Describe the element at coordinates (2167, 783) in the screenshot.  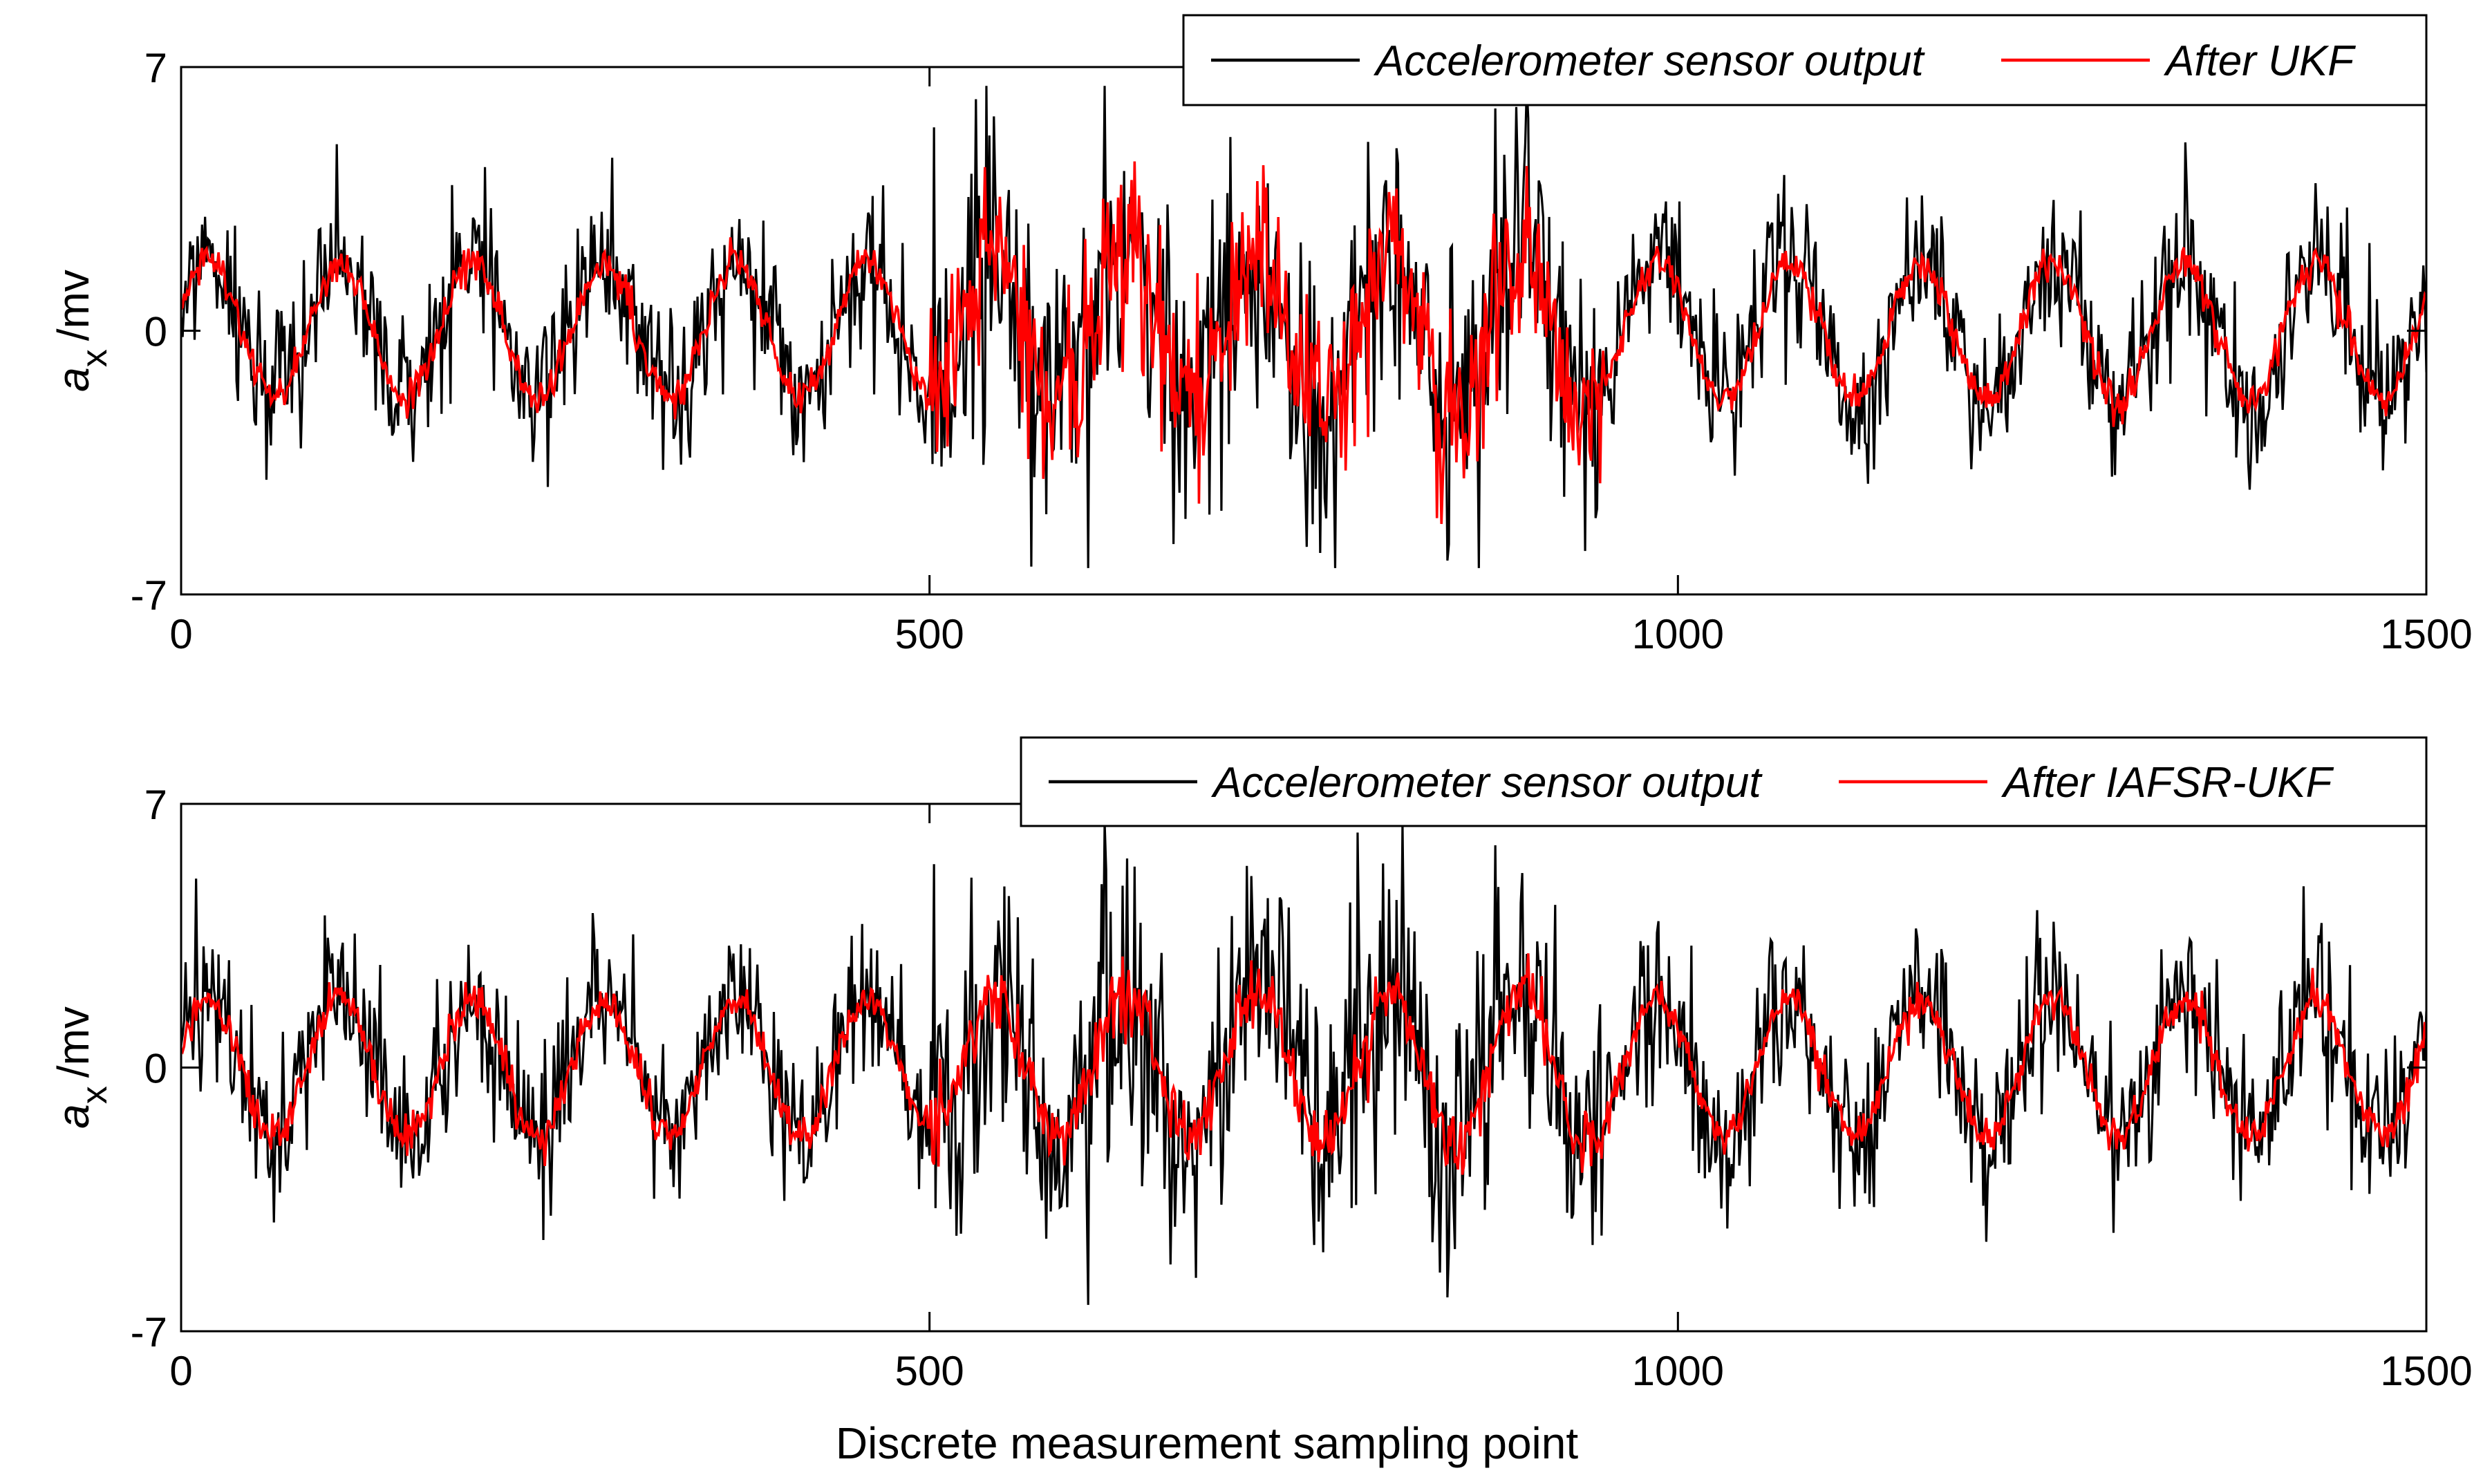
I see `legend-label: After IAFSR-UKF` at that location.